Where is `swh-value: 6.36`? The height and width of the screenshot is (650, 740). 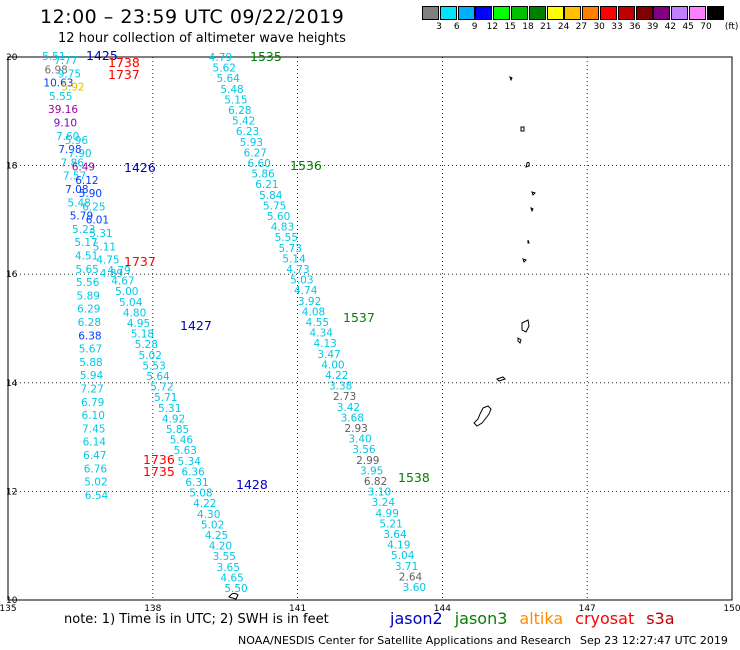
swh-value: 6.36 is located at coordinates (193, 472).